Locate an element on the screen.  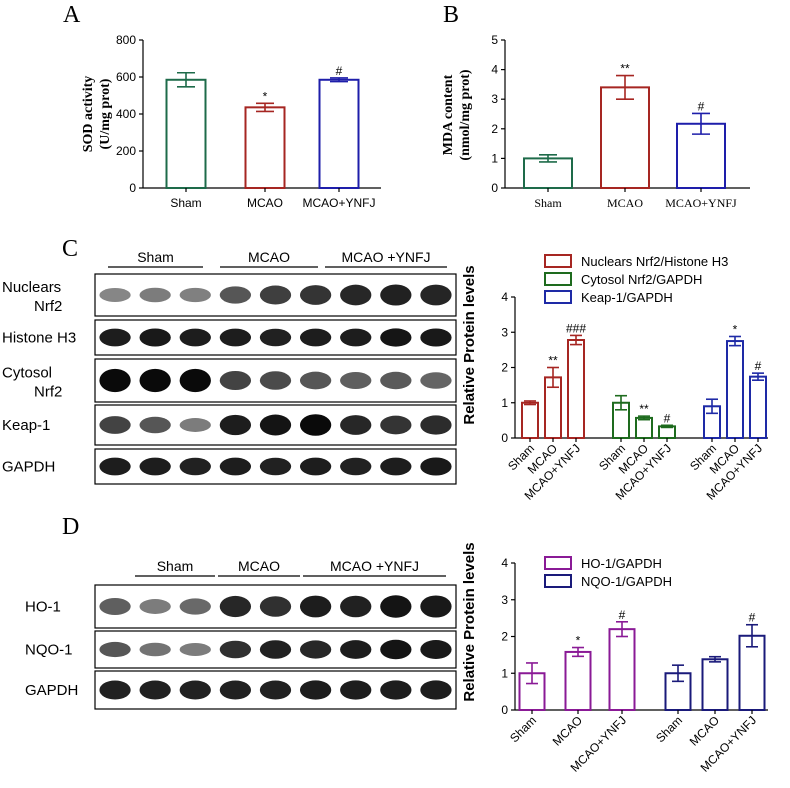
blot-row-label: GAPDH is located at coordinates (51, 690).